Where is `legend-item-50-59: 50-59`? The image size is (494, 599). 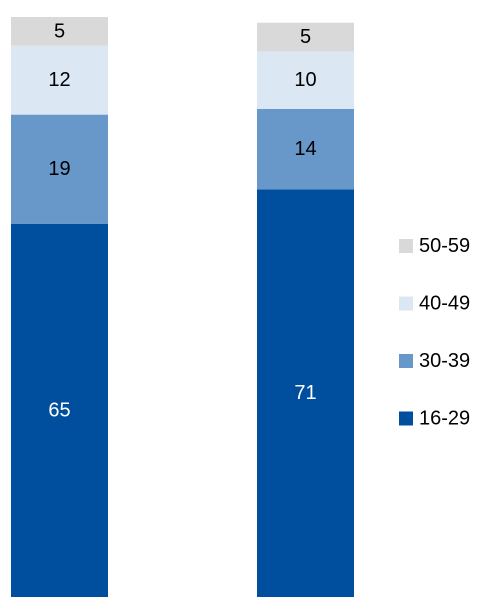
legend-item-50-59: 50-59 is located at coordinates (434, 246).